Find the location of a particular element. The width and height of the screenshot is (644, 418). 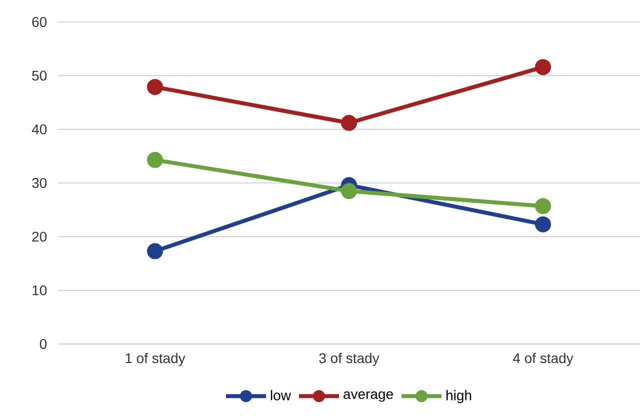

y-tick-label: 10 is located at coordinates (39, 290).